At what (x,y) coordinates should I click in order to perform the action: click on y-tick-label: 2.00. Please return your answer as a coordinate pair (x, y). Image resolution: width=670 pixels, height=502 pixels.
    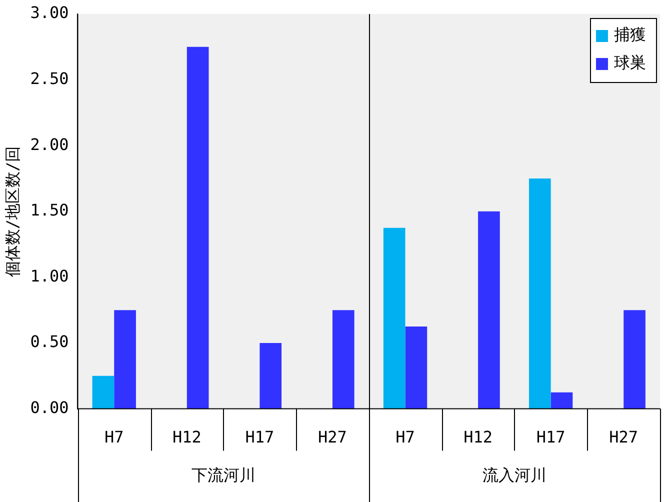
    Looking at the image, I should click on (49, 144).